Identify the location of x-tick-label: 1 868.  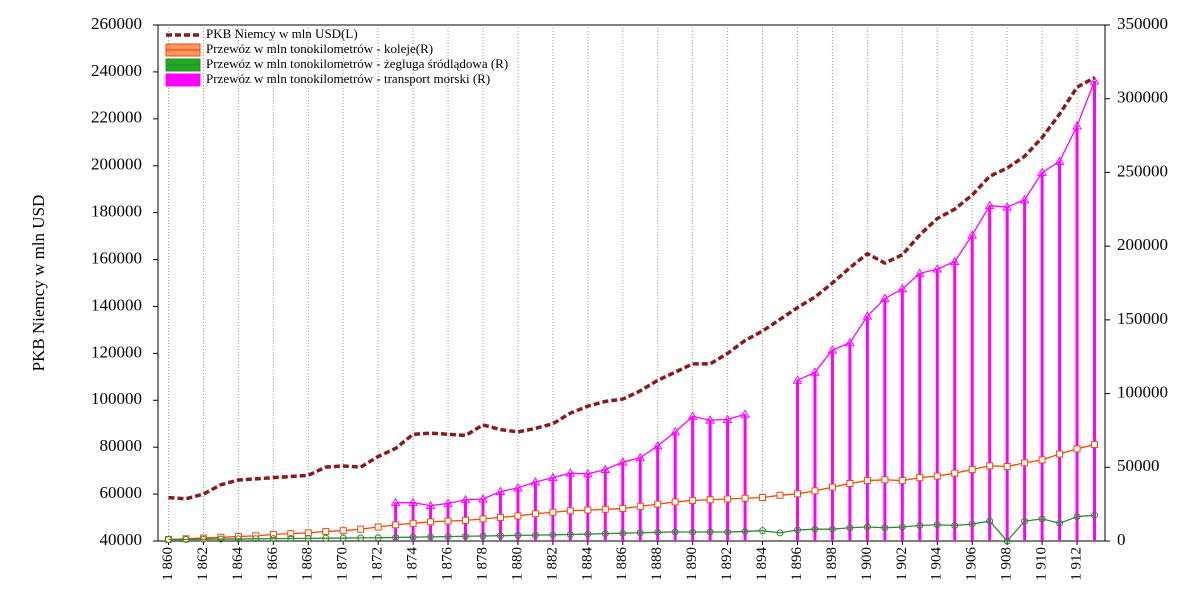
(308, 564).